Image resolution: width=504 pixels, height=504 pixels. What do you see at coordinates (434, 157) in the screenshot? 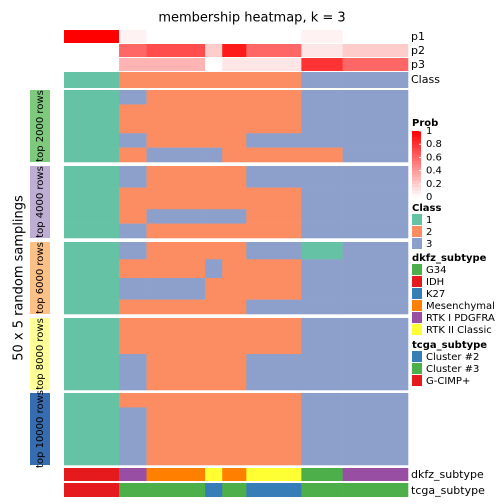
I see `colorbar-label: 0.6` at bounding box center [434, 157].